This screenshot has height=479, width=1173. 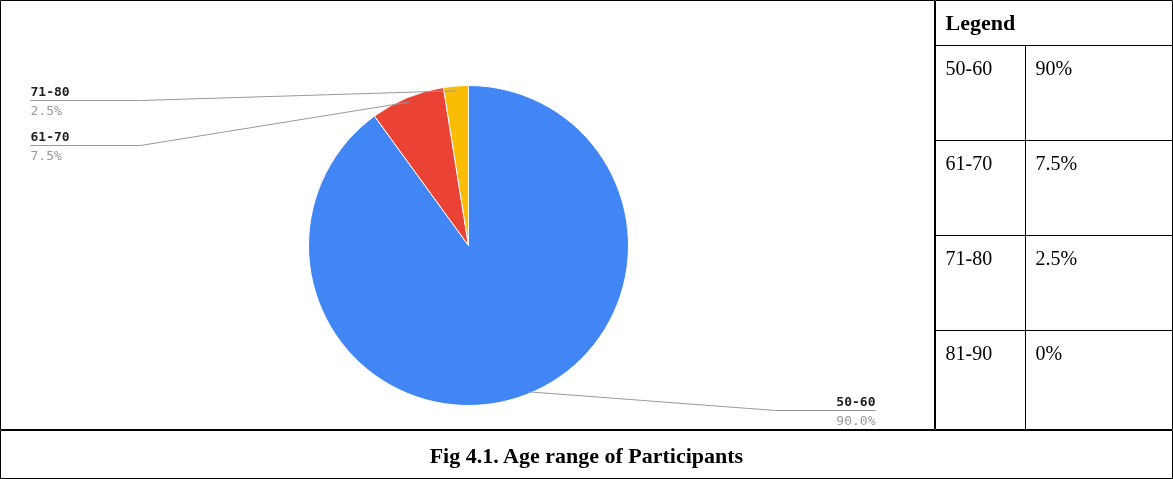 What do you see at coordinates (969, 67) in the screenshot?
I see `category-label: 50-60` at bounding box center [969, 67].